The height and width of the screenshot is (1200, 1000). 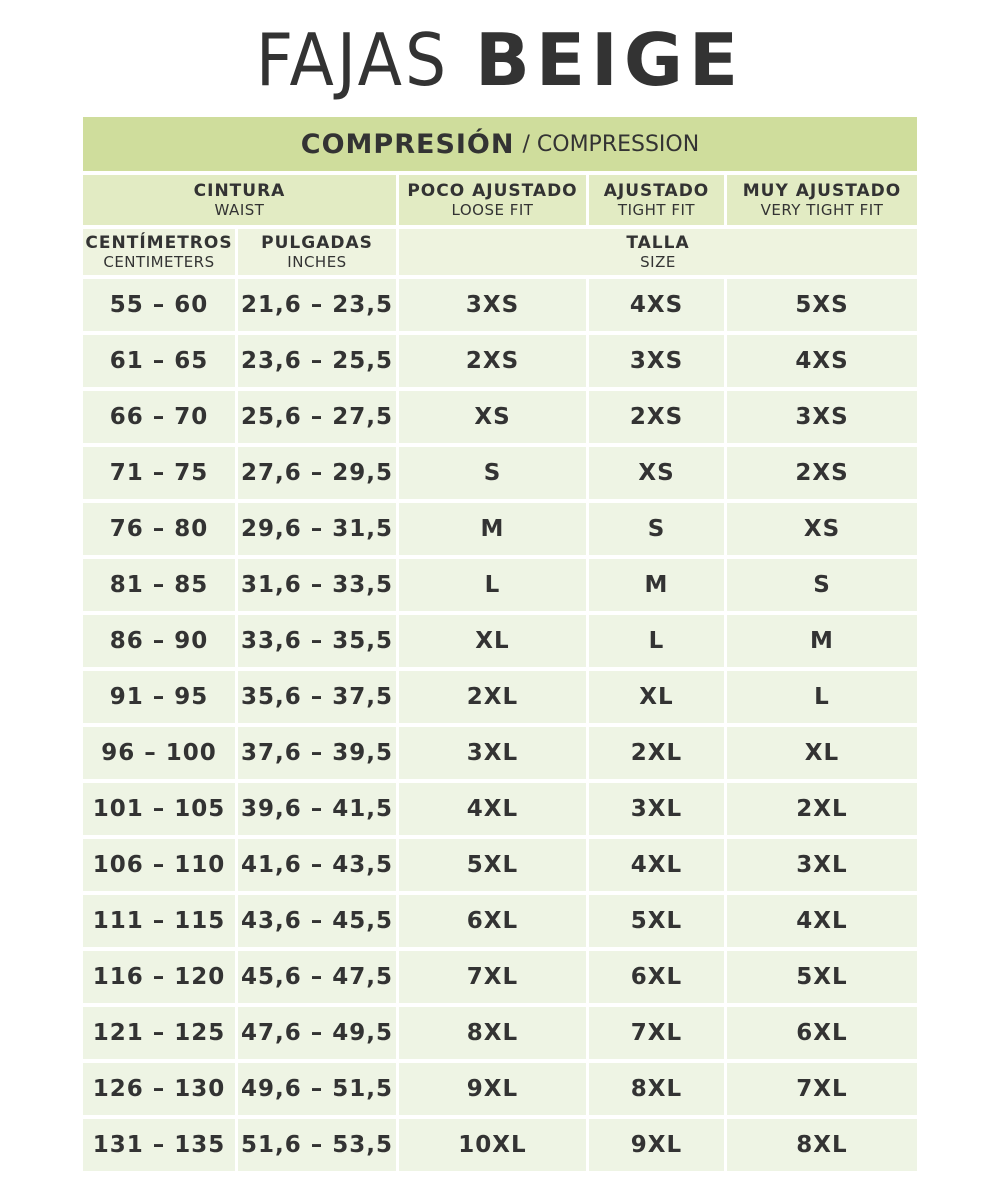 What do you see at coordinates (317, 262) in the screenshot?
I see `header-sublabel: INCHES` at bounding box center [317, 262].